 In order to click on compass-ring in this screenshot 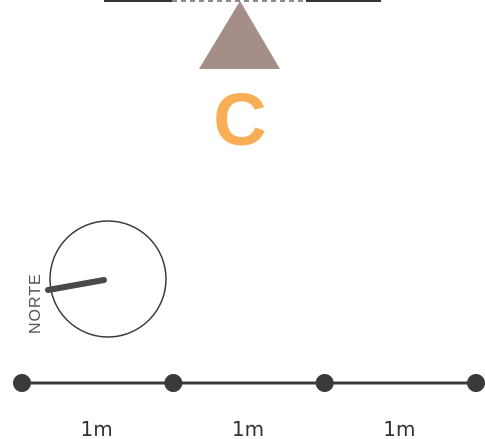, I will do `click(108, 279)`.